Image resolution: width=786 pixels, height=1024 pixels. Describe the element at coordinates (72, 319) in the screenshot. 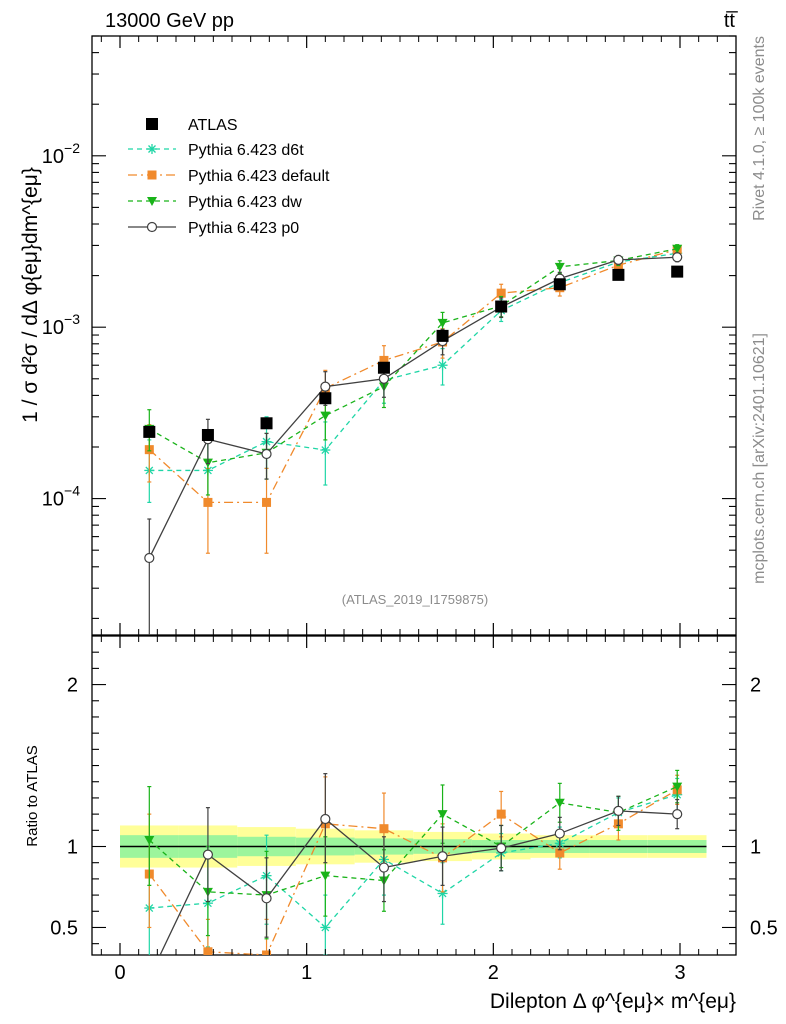

I see `main-y-tick-exponent: −3` at that location.